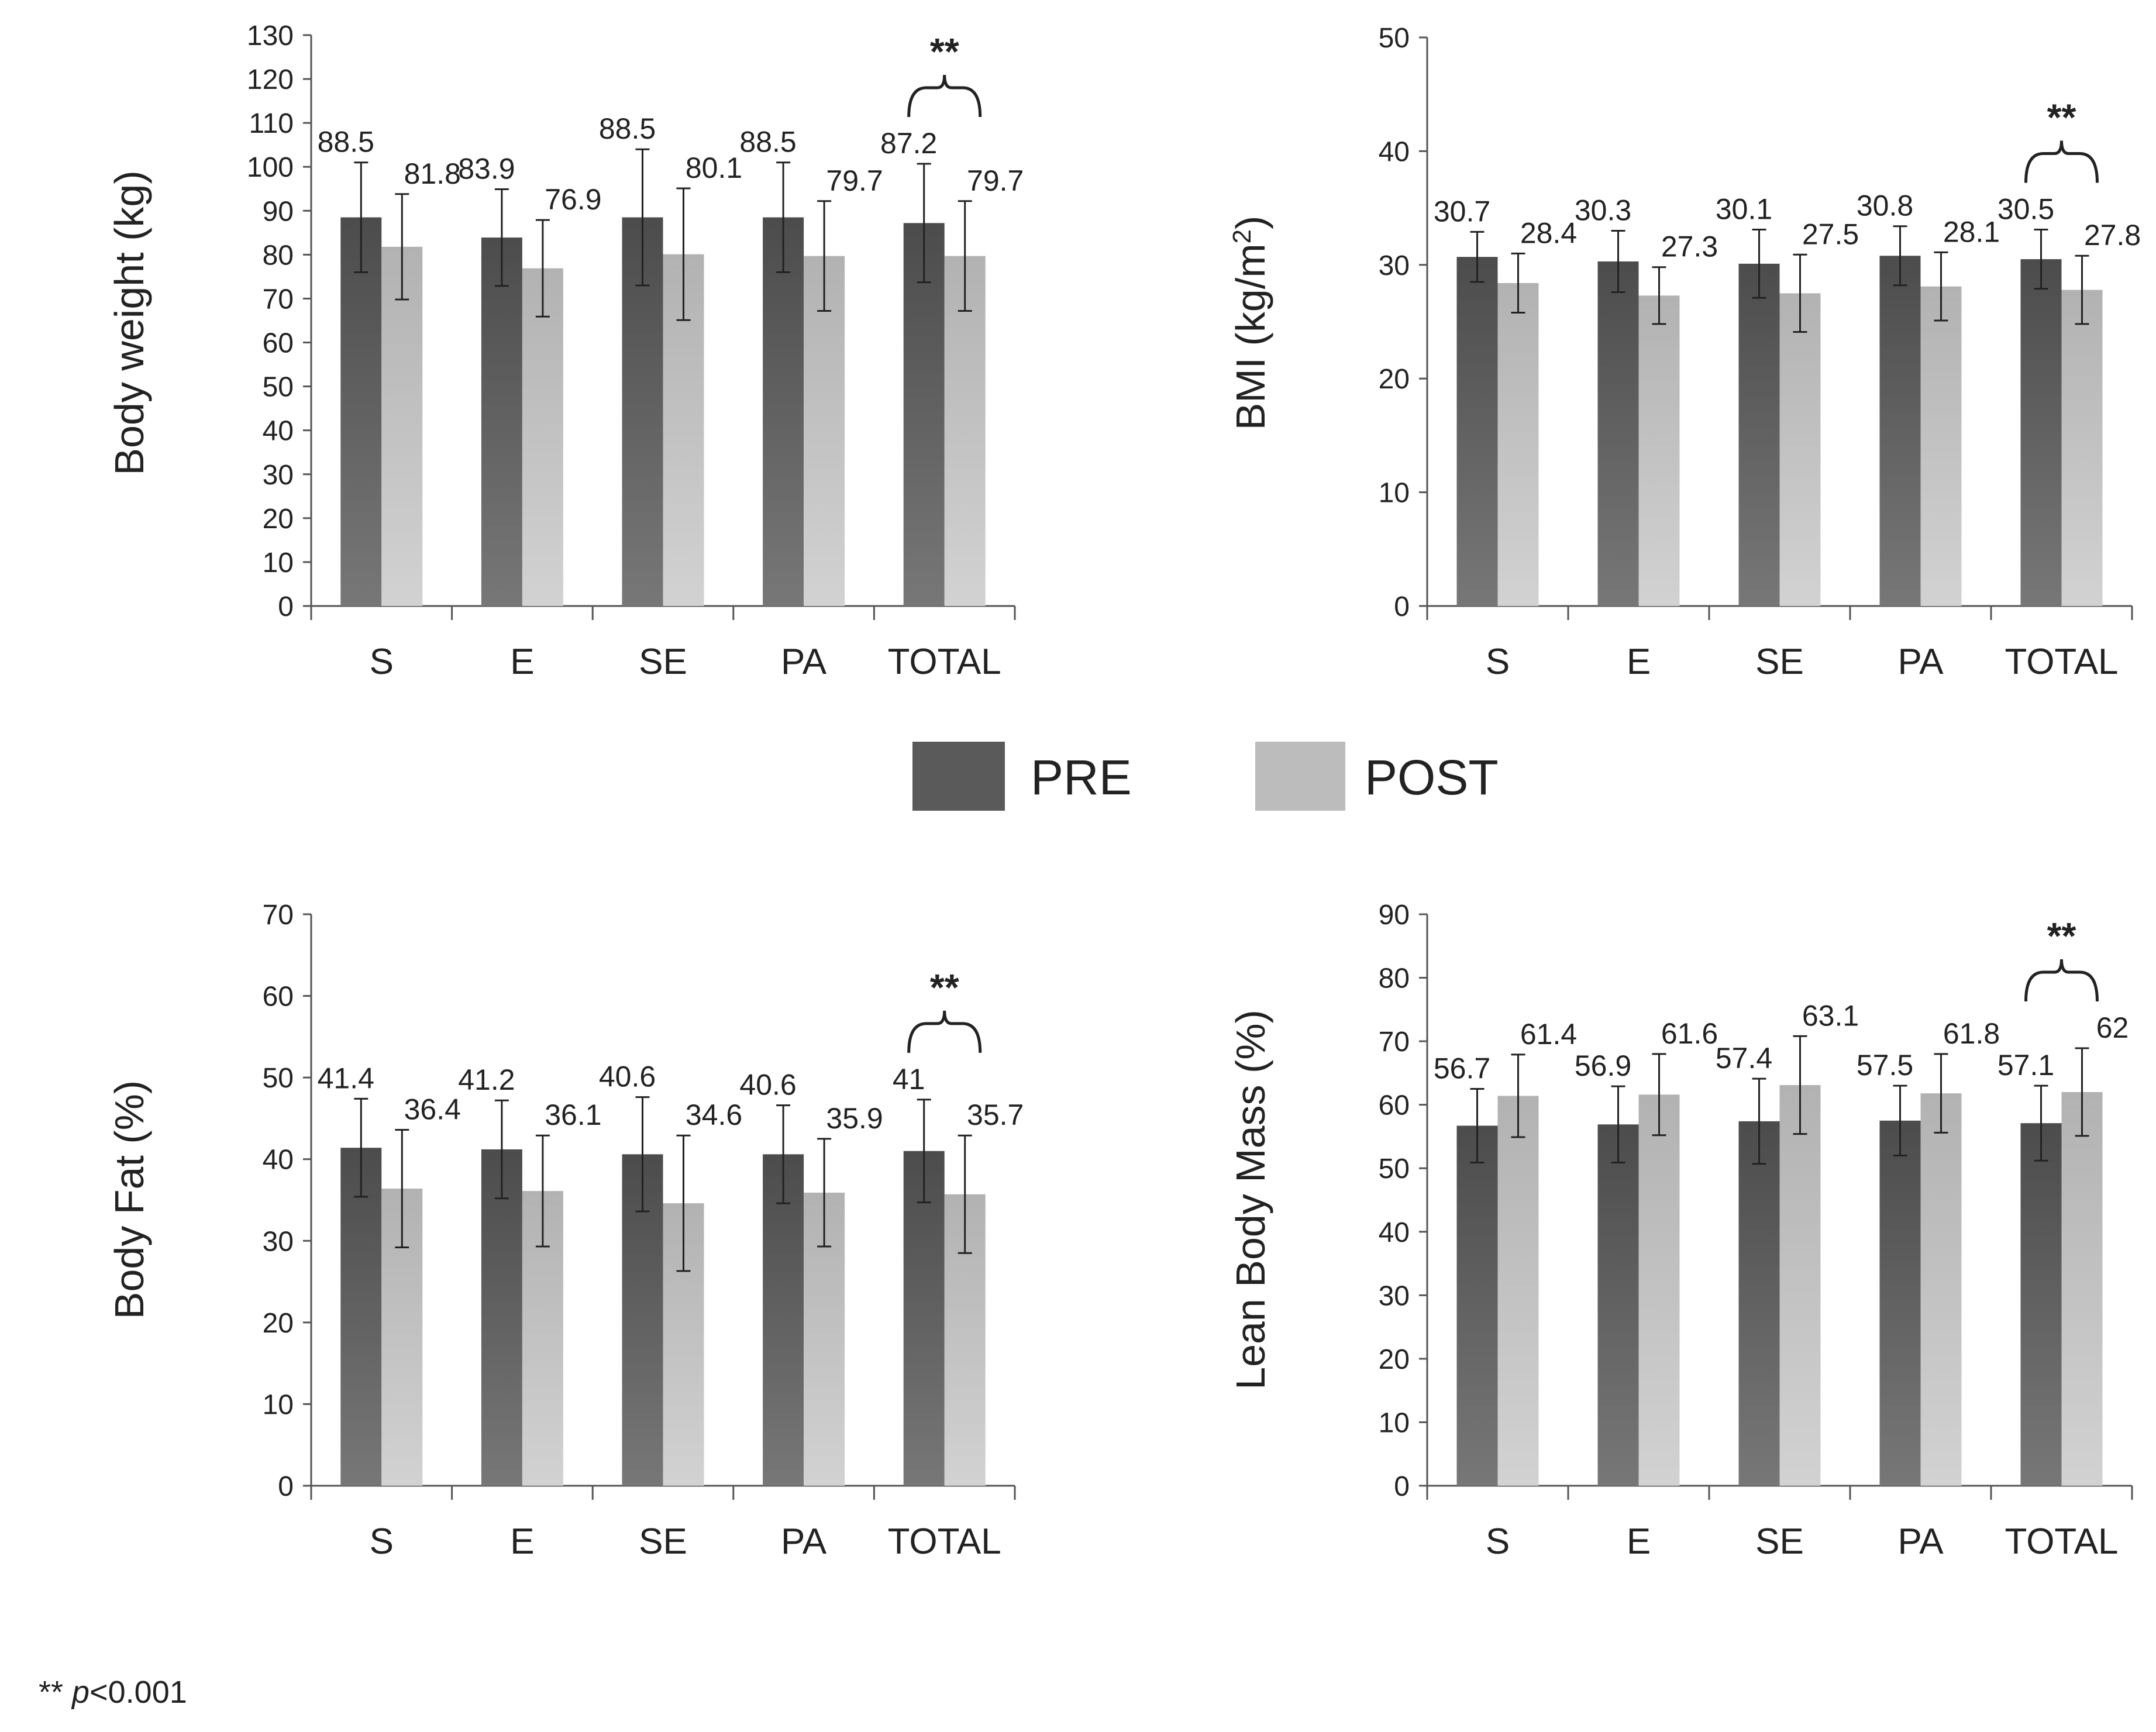  Describe the element at coordinates (2062, 1542) in the screenshot. I see `x-category-label: TOTAL` at that location.